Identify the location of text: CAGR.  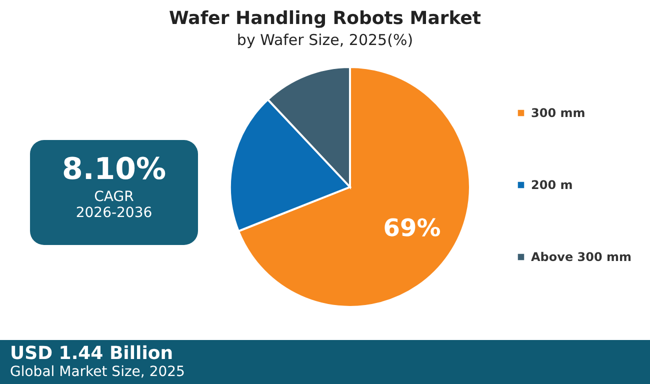
(114, 197).